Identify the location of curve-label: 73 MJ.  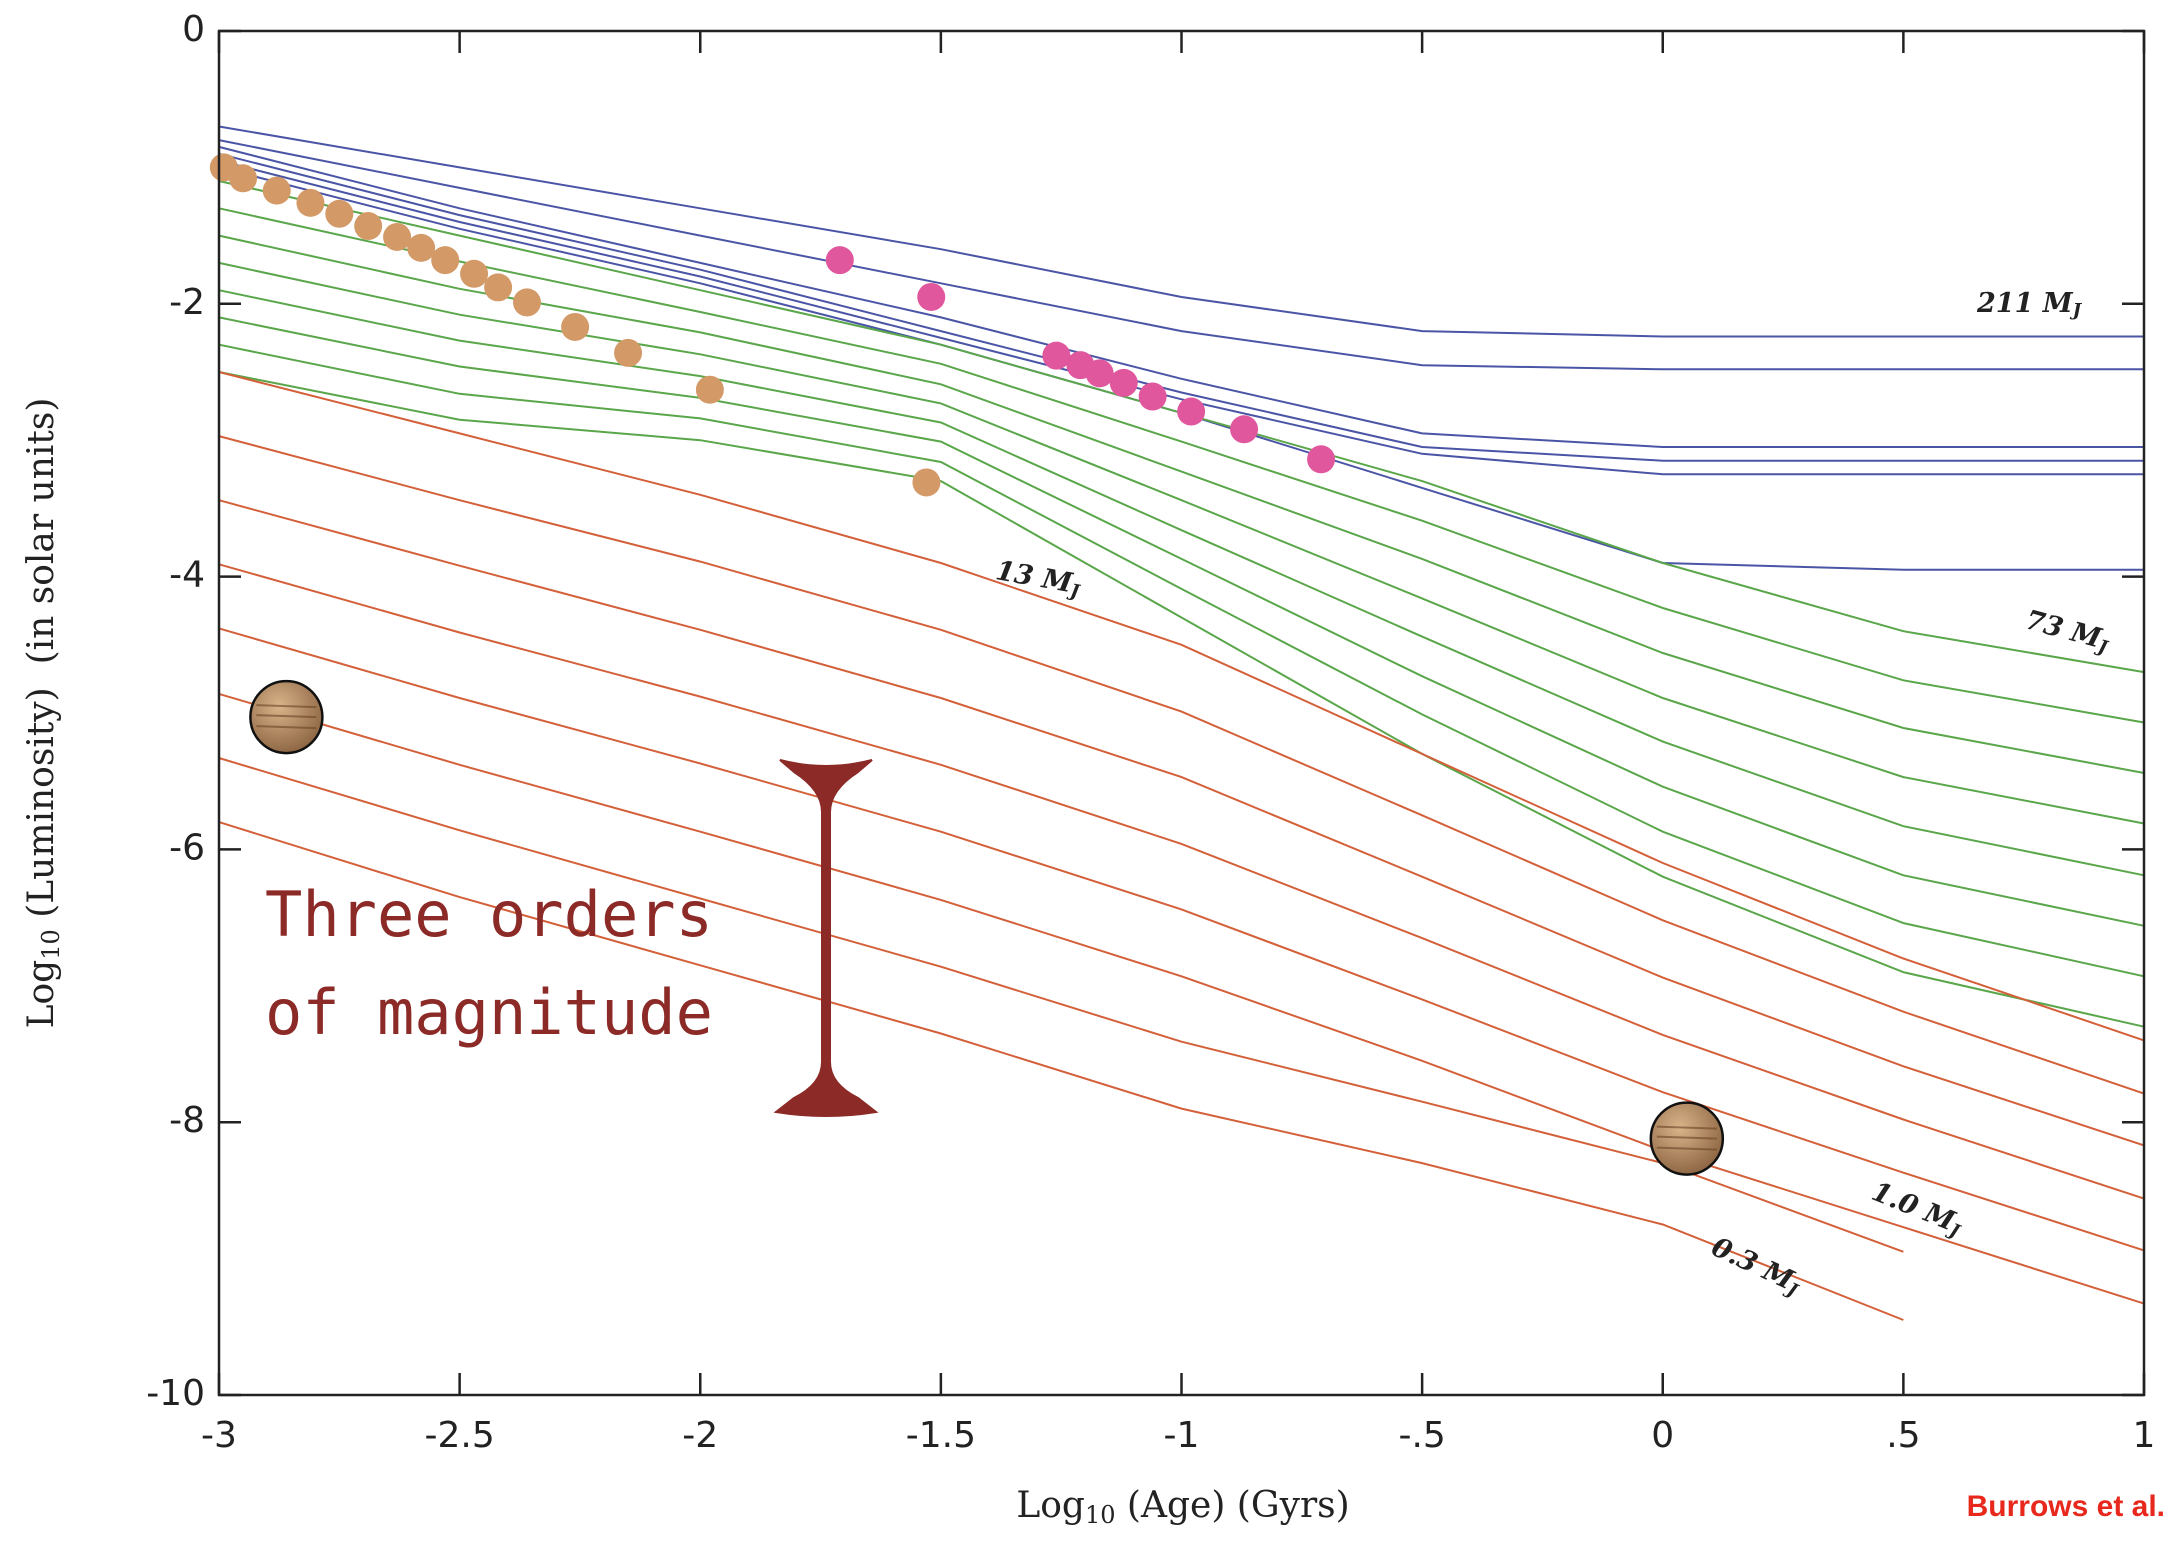
(2068, 631).